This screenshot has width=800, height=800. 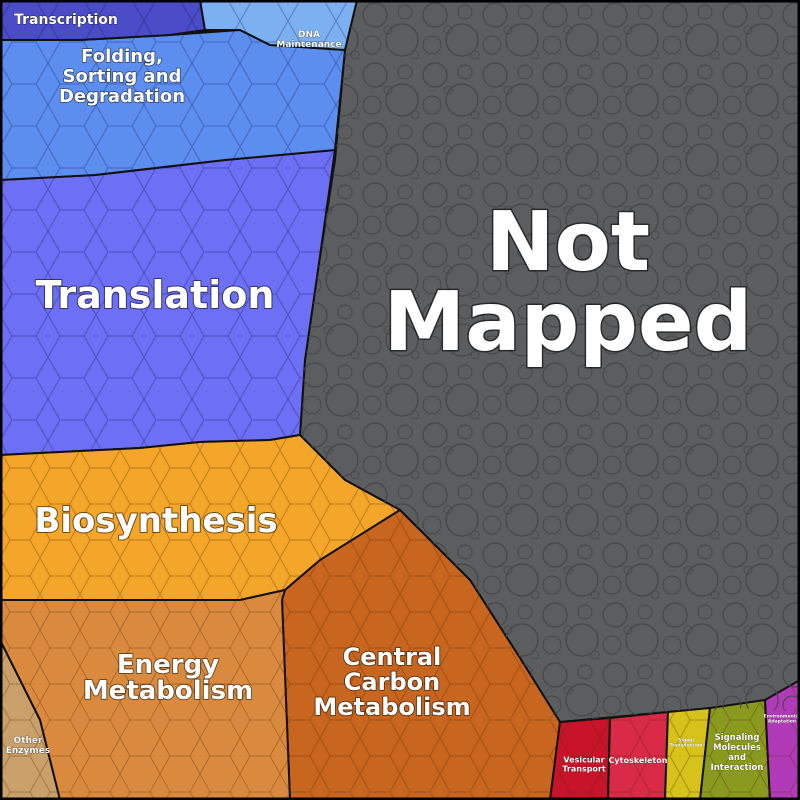 I want to click on label-line: Signaling, so click(x=737, y=738).